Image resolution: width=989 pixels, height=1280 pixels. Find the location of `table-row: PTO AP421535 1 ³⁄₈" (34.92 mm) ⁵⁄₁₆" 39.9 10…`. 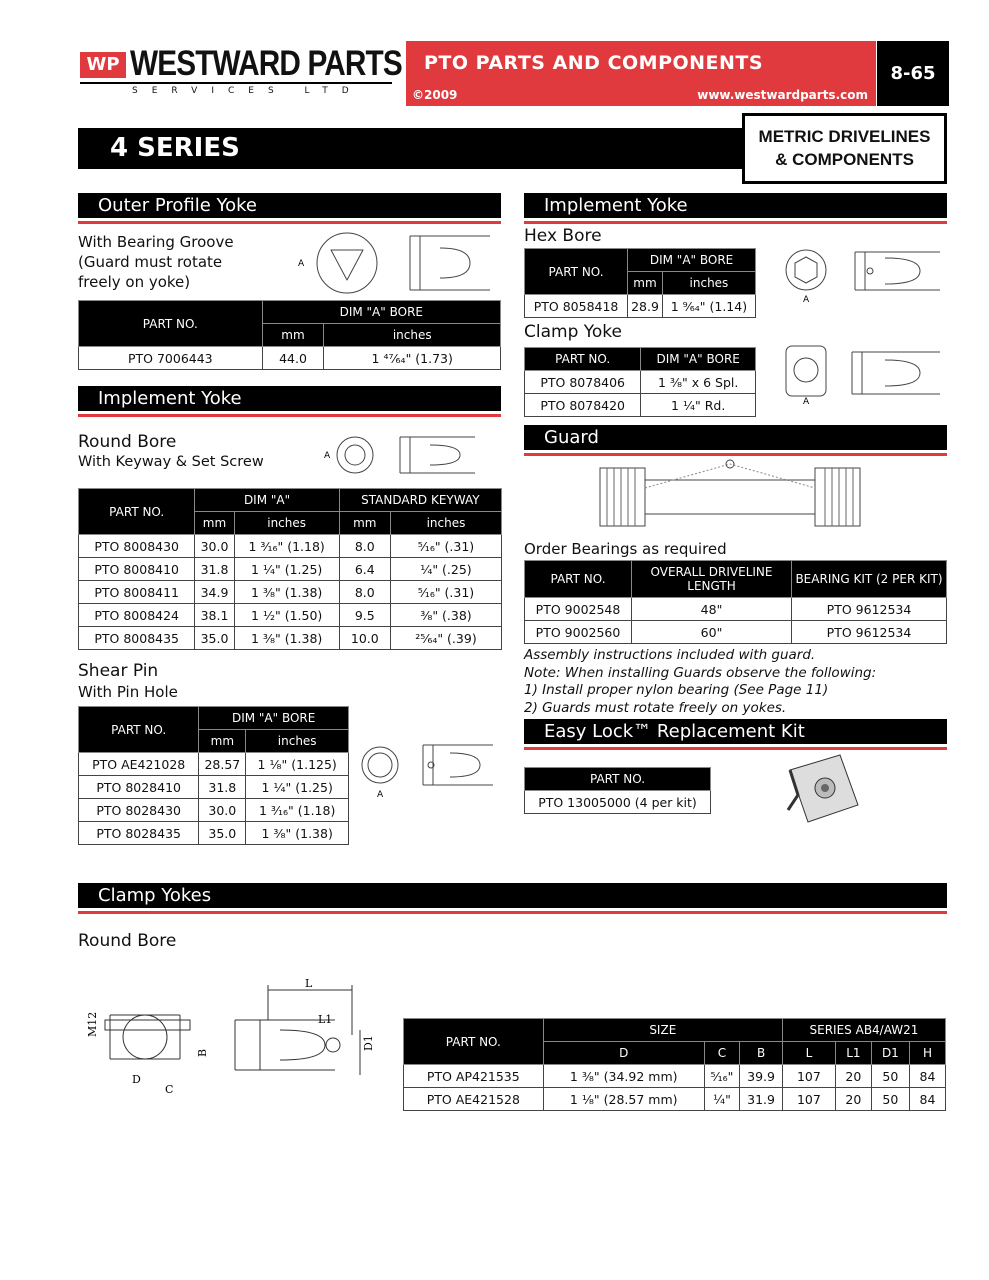

table-row: PTO AP421535 1 ³⁄₈" (34.92 mm) ⁵⁄₁₆" 39.9 10… is located at coordinates (675, 1076).